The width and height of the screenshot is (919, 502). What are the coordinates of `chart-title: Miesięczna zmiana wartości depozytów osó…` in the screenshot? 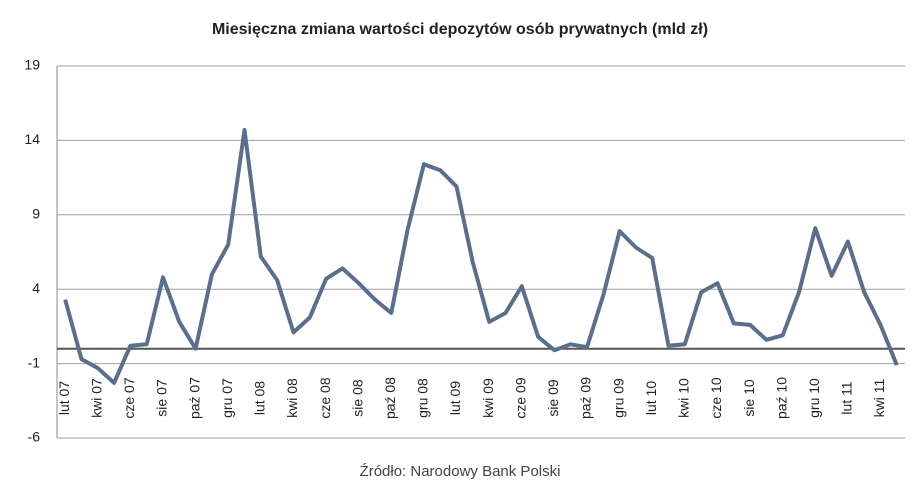 It's located at (460, 29).